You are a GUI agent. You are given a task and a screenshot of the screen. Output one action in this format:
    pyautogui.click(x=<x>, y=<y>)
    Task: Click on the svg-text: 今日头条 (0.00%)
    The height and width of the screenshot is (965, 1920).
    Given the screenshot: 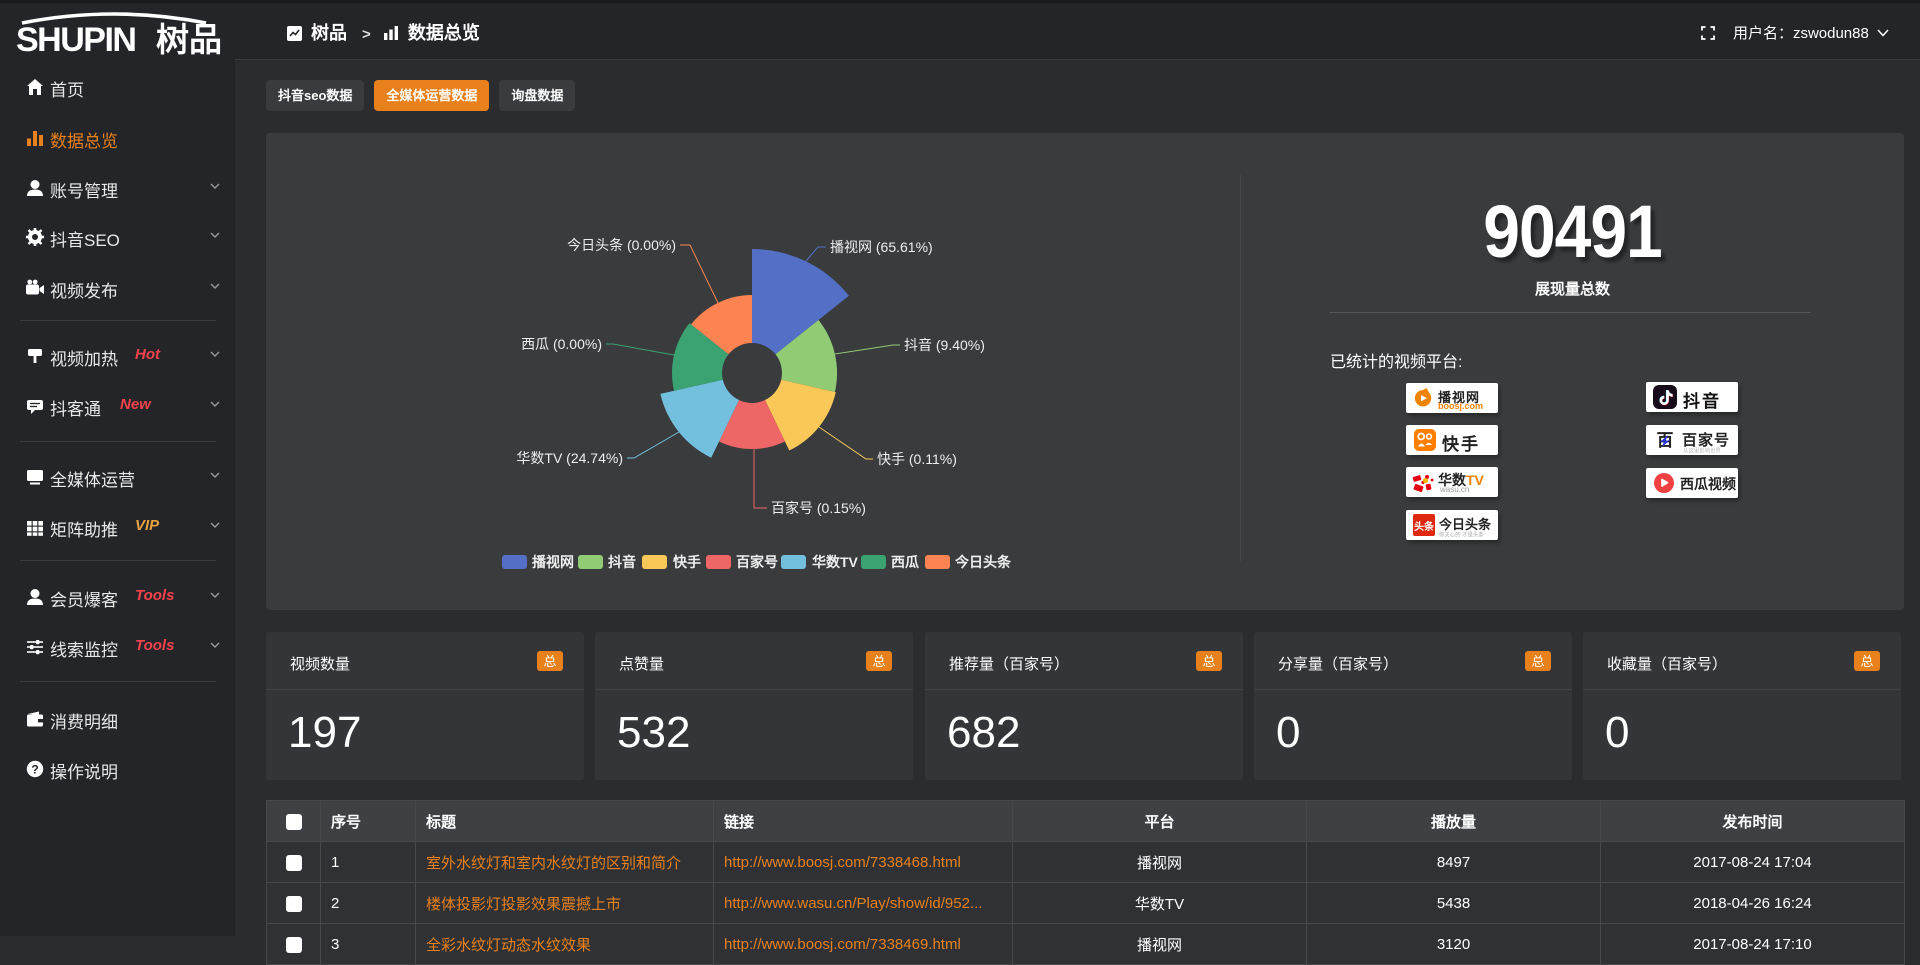 What is the action you would take?
    pyautogui.click(x=621, y=245)
    